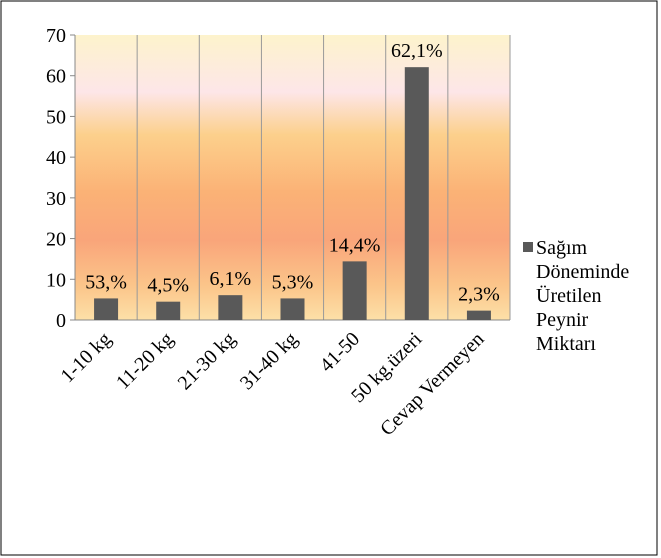 This screenshot has height=558, width=661. Describe the element at coordinates (56, 77) in the screenshot. I see `y-tick-label: 60` at that location.